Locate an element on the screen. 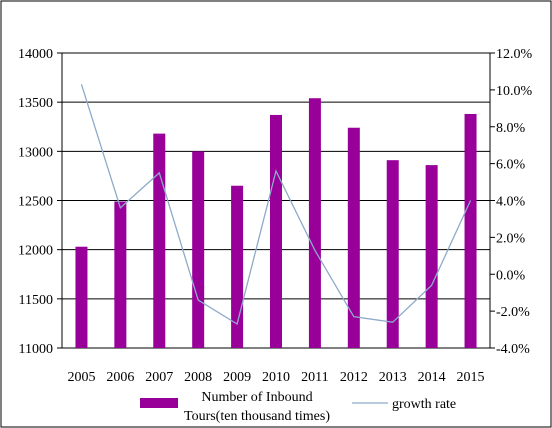 The height and width of the screenshot is (428, 552). y-right-tick-label: -4.0% is located at coordinates (513, 349).